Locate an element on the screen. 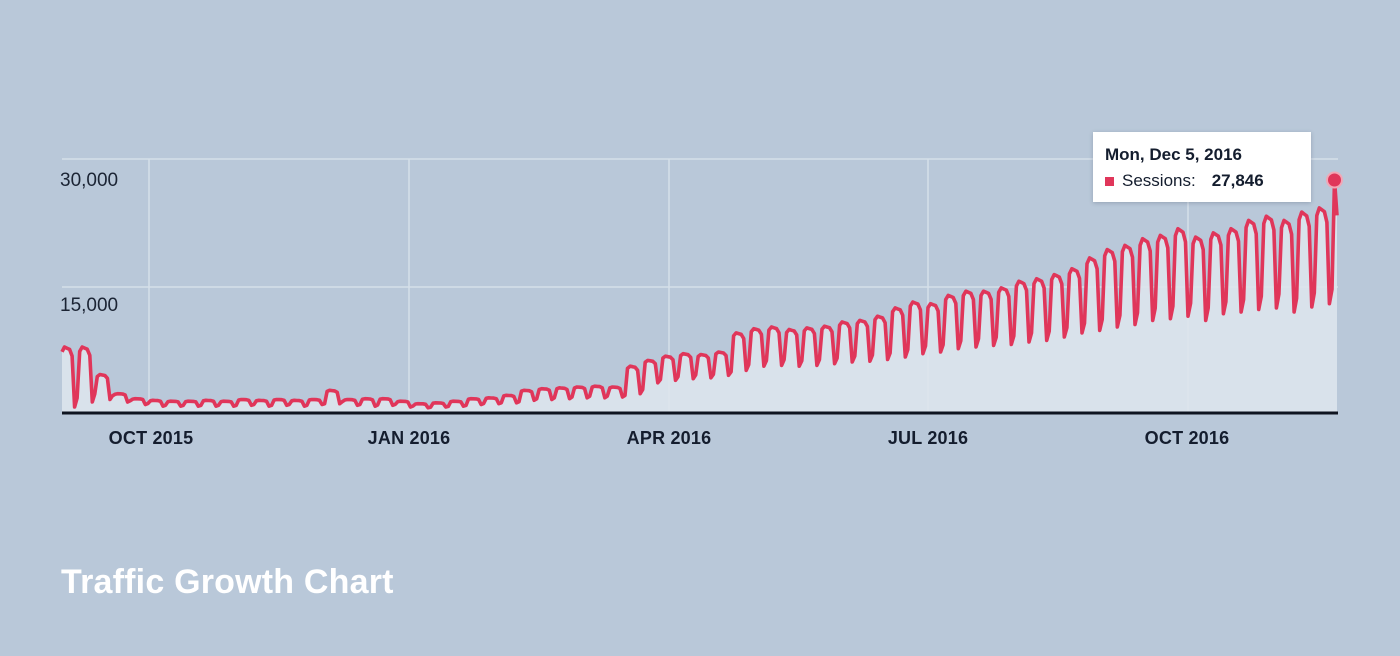 Image resolution: width=1400 pixels, height=656 pixels. series-swatch-icon is located at coordinates (1109, 181).